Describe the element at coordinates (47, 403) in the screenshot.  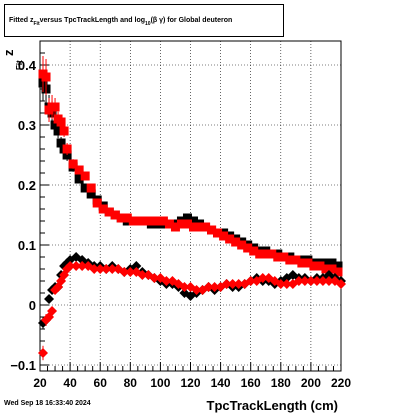
I see `timestamp: Wed Sep 18 16:33:40 2024` at that location.